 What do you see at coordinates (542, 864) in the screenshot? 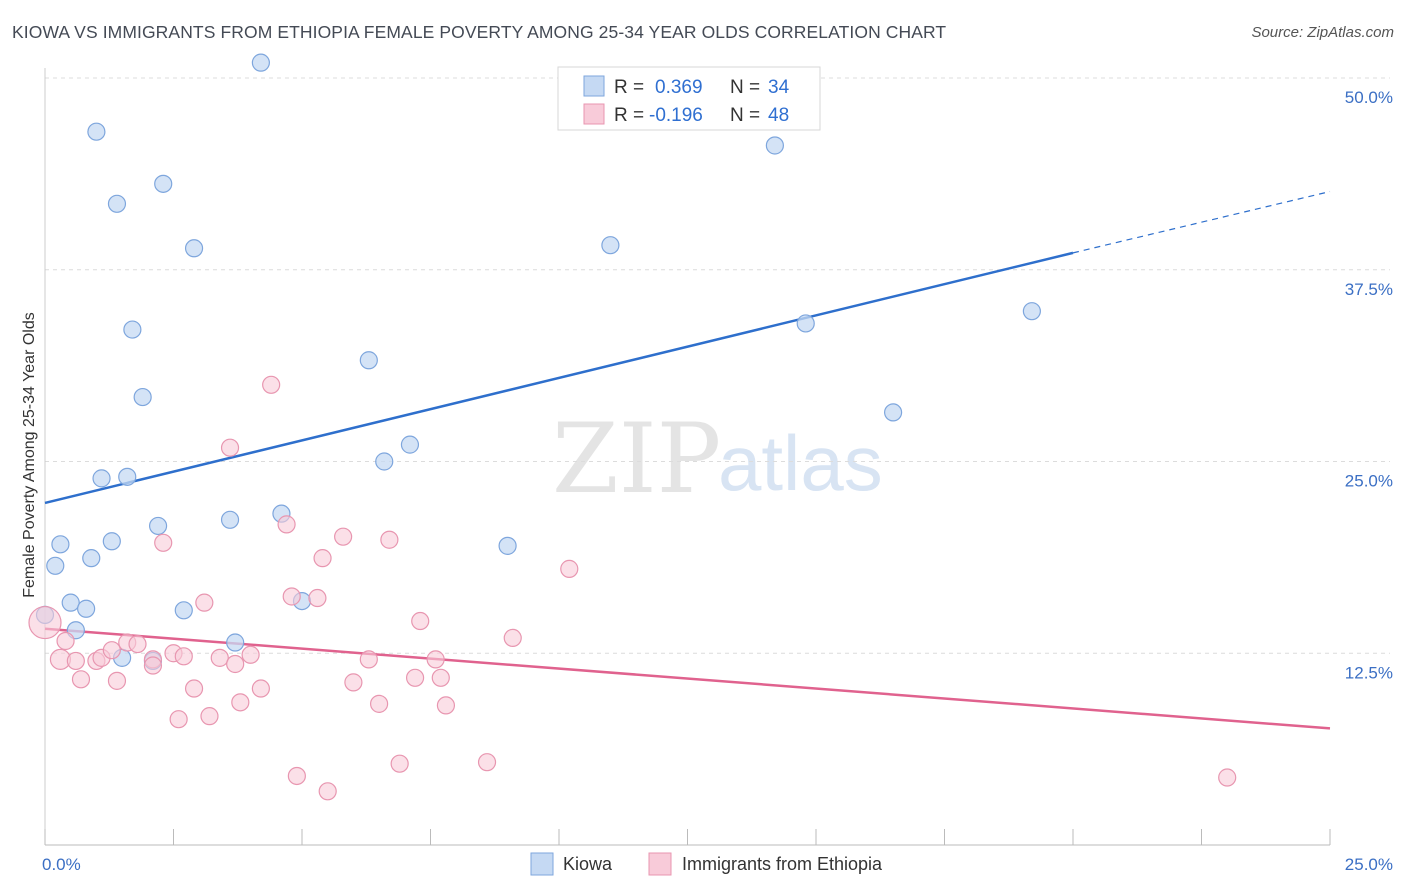
I see `bottom-legend-swatch-kiowa` at bounding box center [542, 864].